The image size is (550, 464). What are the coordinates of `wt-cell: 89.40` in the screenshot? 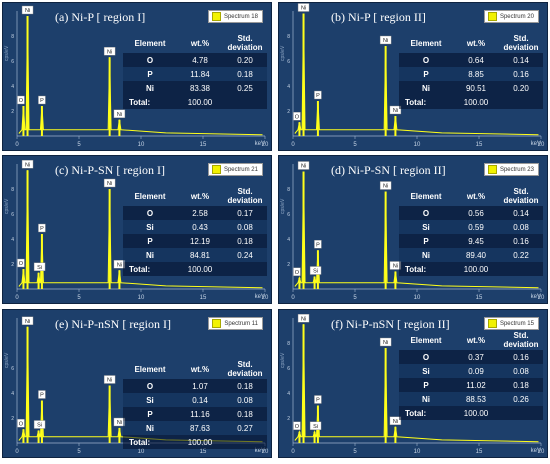 It's located at (476, 255).